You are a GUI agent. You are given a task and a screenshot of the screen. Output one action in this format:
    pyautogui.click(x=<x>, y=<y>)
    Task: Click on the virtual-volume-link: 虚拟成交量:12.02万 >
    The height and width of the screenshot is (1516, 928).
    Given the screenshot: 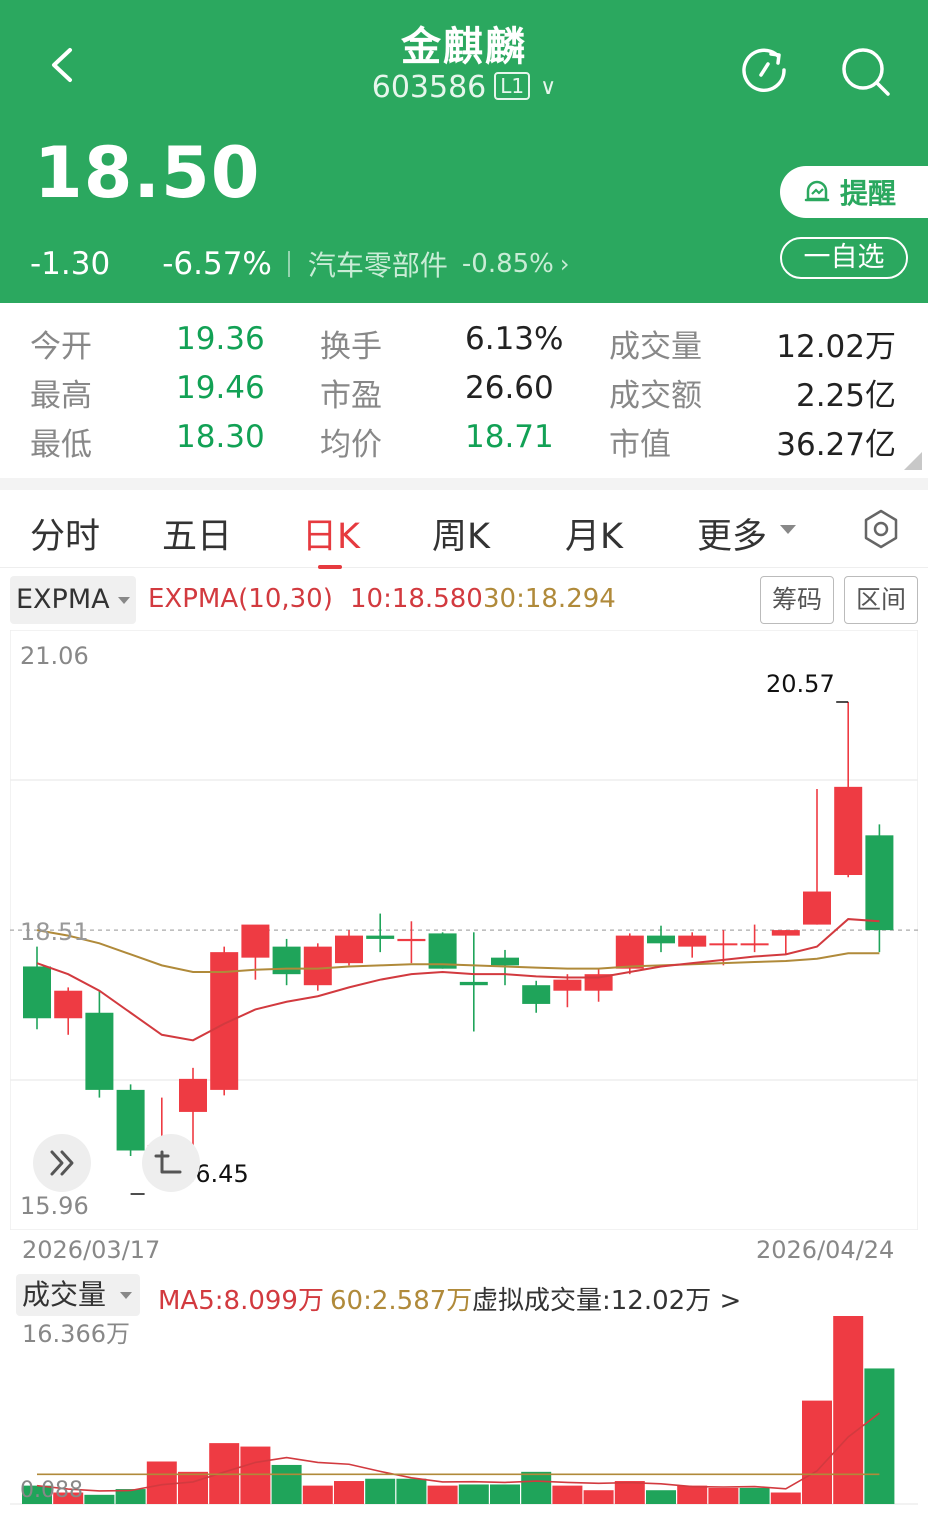 What is the action you would take?
    pyautogui.click(x=607, y=1301)
    